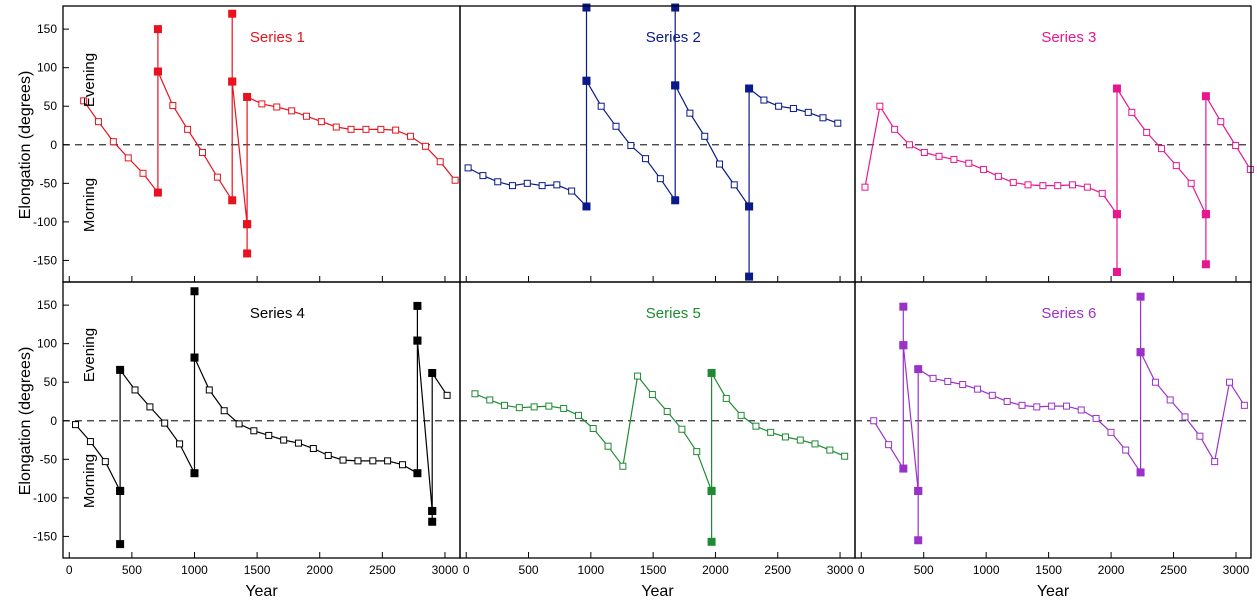  What do you see at coordinates (1173, 570) in the screenshot?
I see `x-tick-label: 2500` at bounding box center [1173, 570].